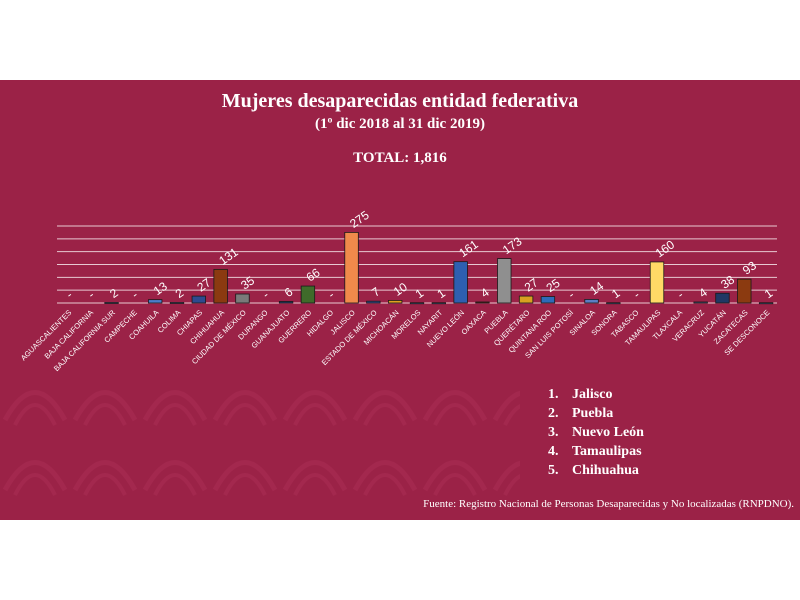  I want to click on value-label: 161, so click(468, 248).